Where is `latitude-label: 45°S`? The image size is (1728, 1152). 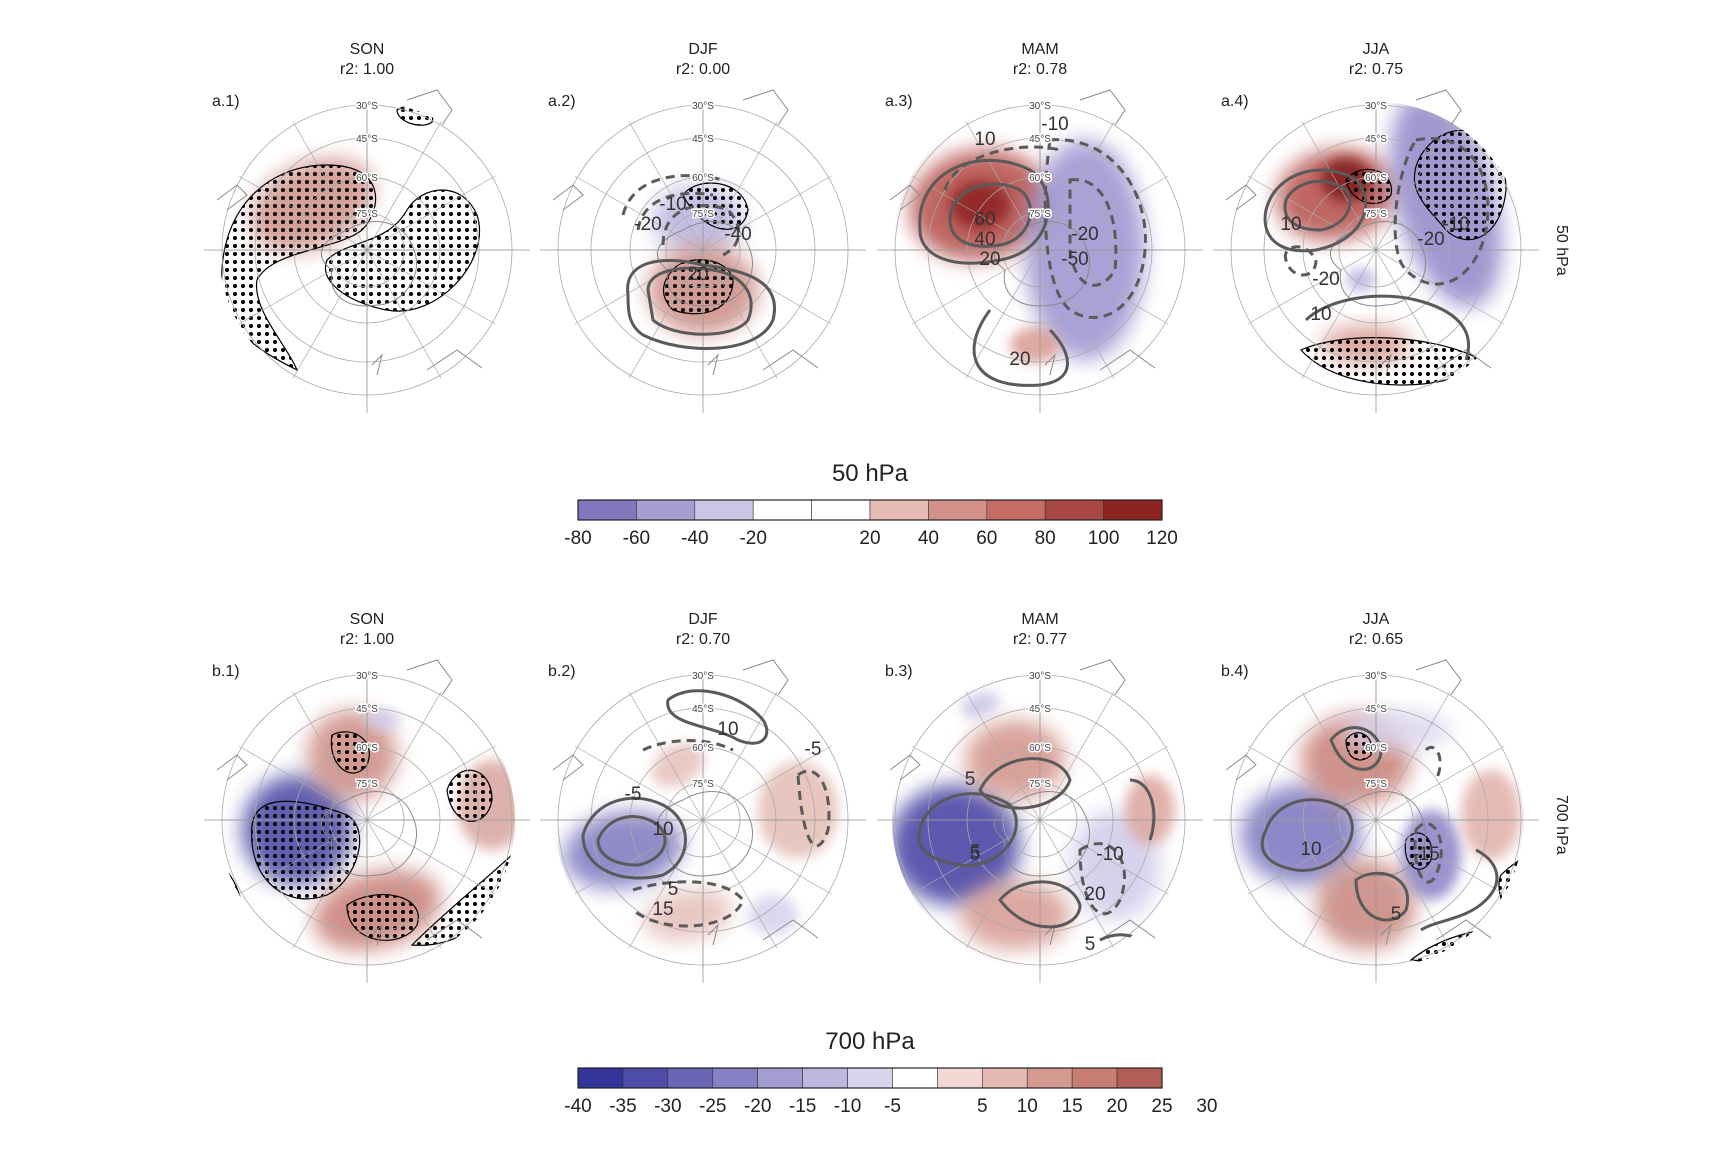 latitude-label: 45°S is located at coordinates (367, 139).